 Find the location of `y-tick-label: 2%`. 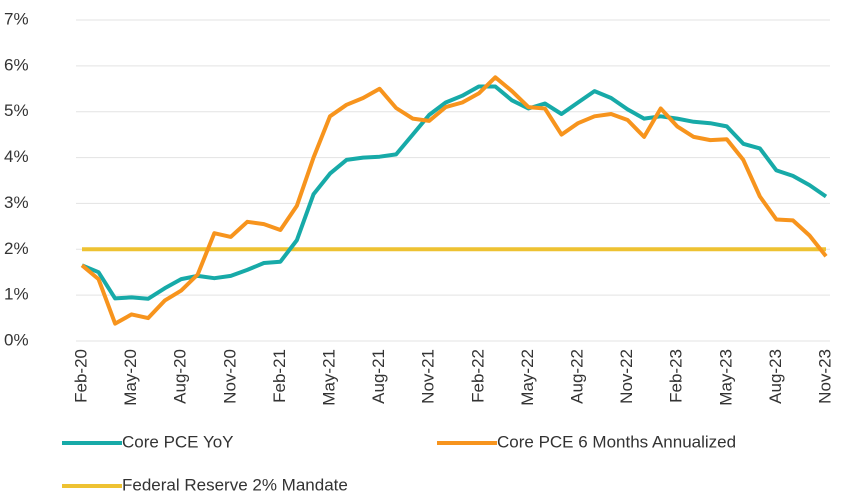

y-tick-label: 2% is located at coordinates (16, 248).